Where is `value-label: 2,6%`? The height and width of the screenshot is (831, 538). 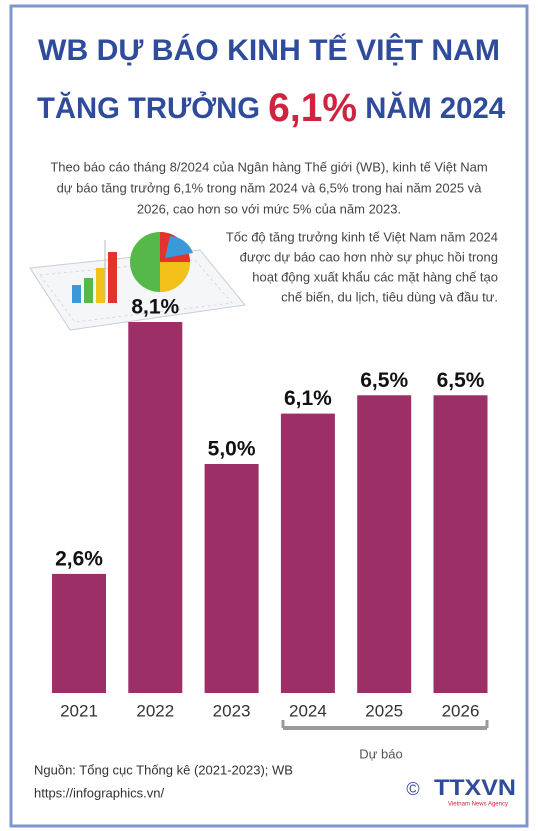 value-label: 2,6% is located at coordinates (79, 558).